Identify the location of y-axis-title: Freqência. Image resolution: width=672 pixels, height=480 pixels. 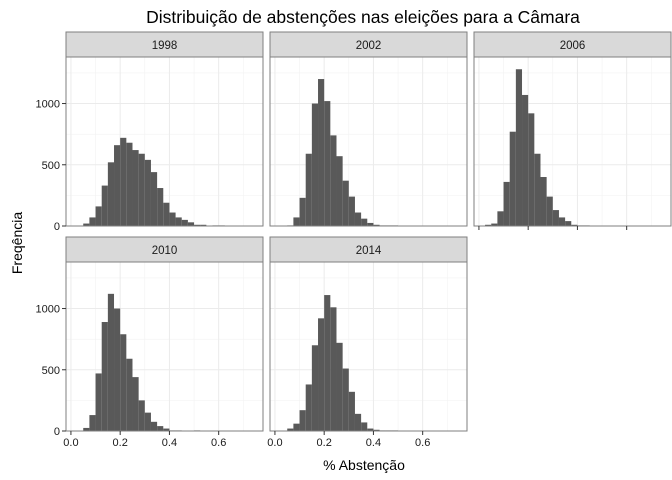
(17, 243).